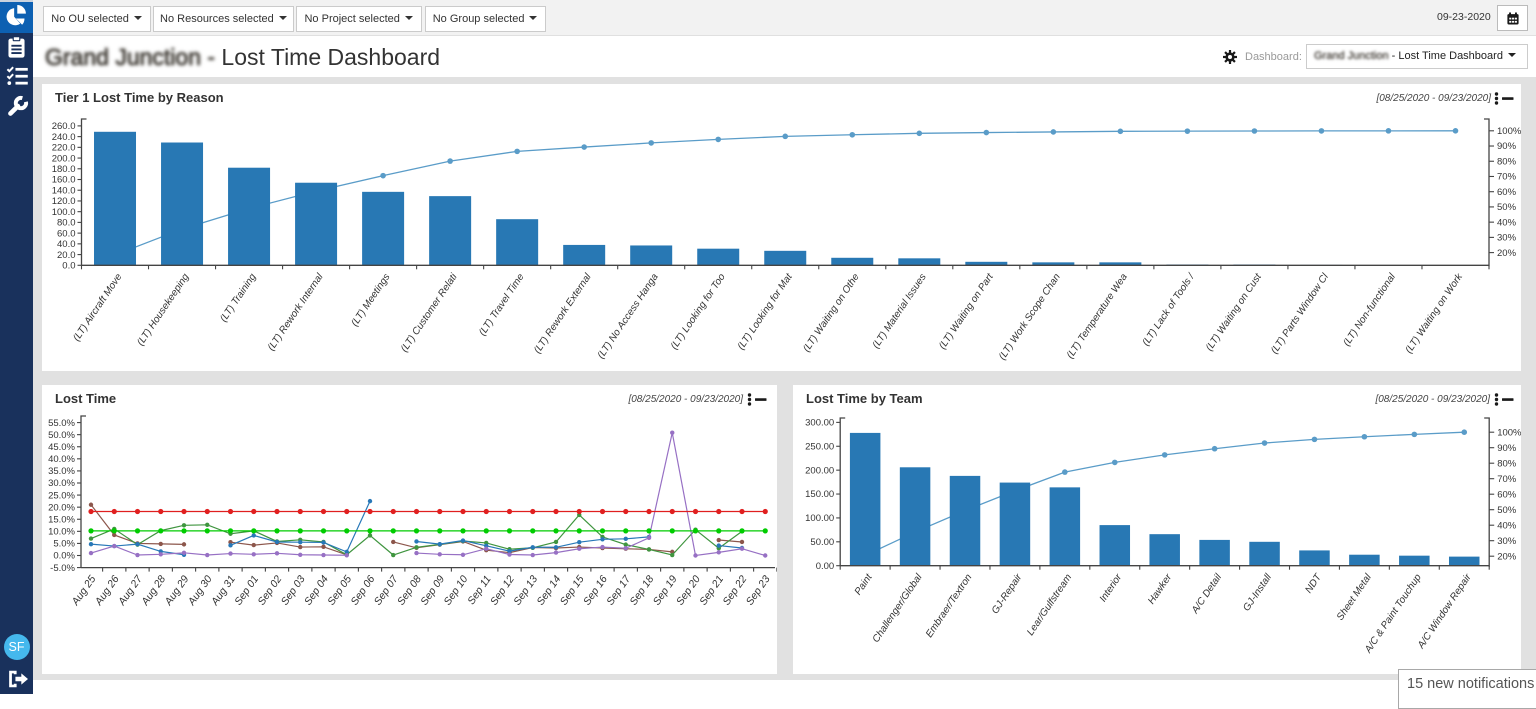 The width and height of the screenshot is (1536, 709). I want to click on svg-text: GJ-Install, so click(1257, 593).